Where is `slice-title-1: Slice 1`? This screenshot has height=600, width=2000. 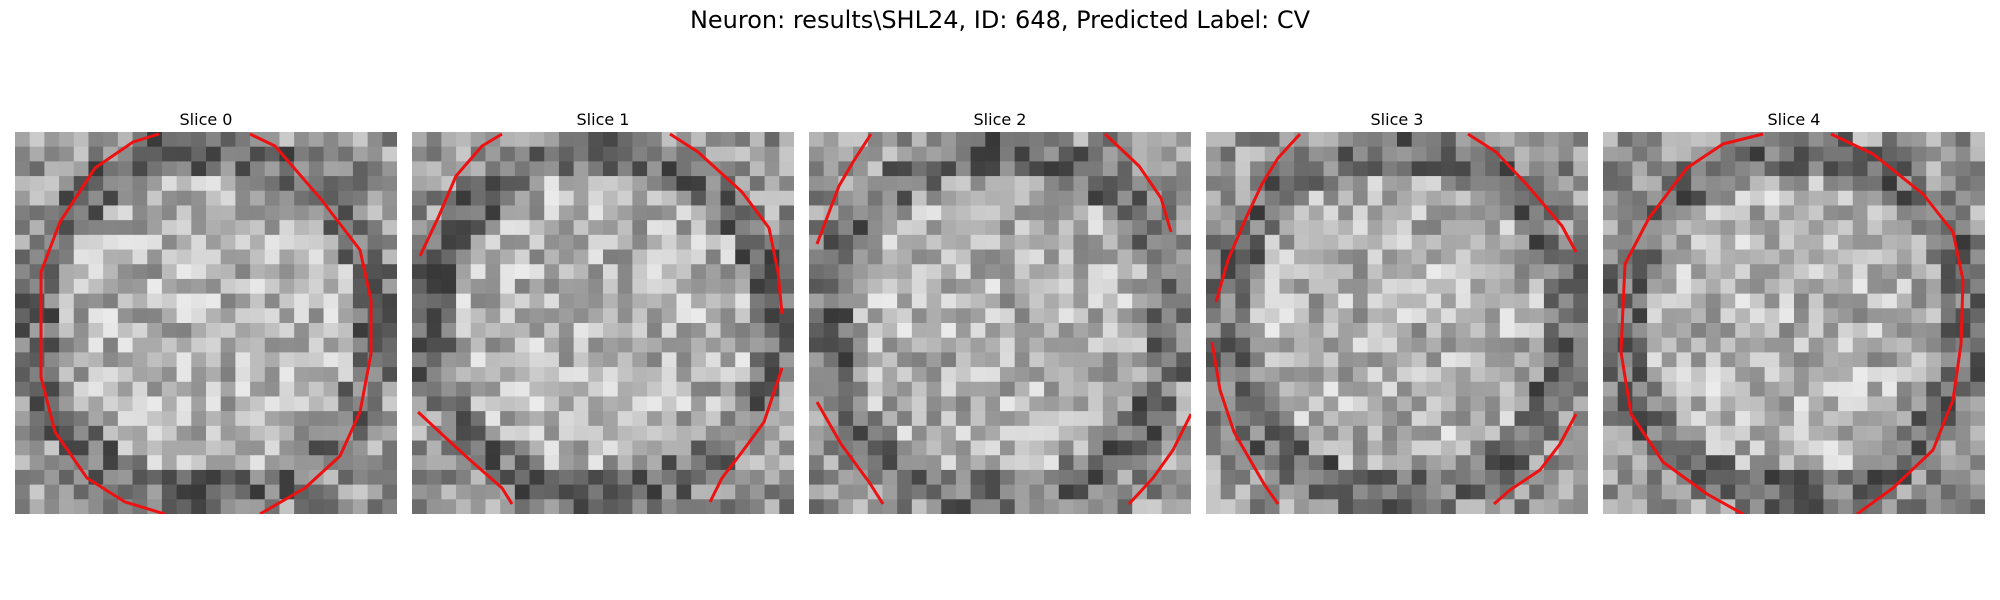 slice-title-1: Slice 1 is located at coordinates (603, 119).